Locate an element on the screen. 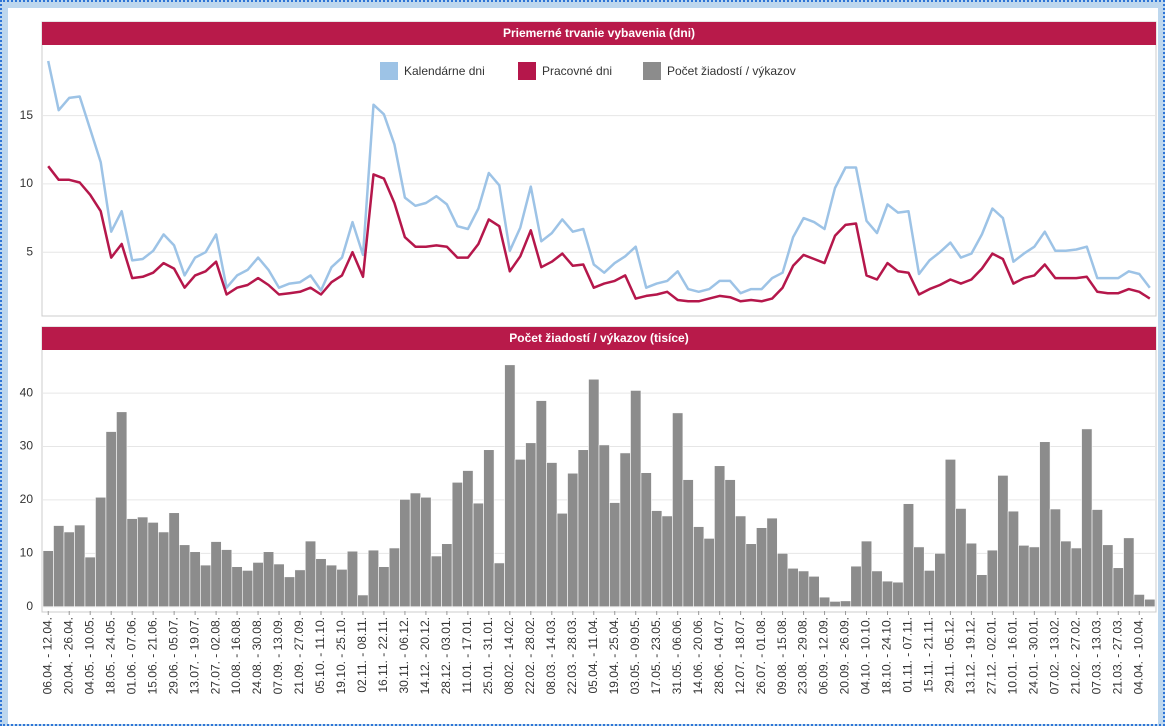 The width and height of the screenshot is (1165, 726). x-tick-label: 07.09. - 13.09. is located at coordinates (278, 655).